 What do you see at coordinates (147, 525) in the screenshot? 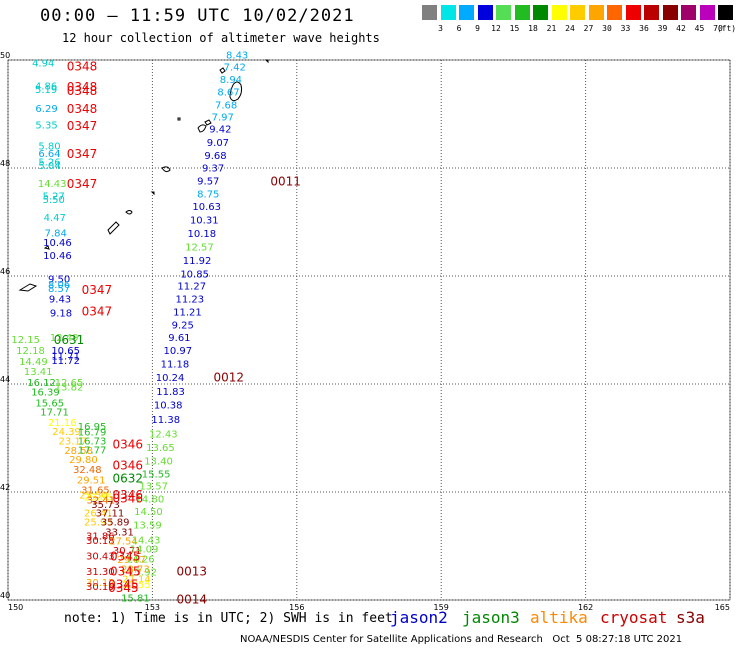
I see `wave-height-value: 13.59` at bounding box center [147, 525].